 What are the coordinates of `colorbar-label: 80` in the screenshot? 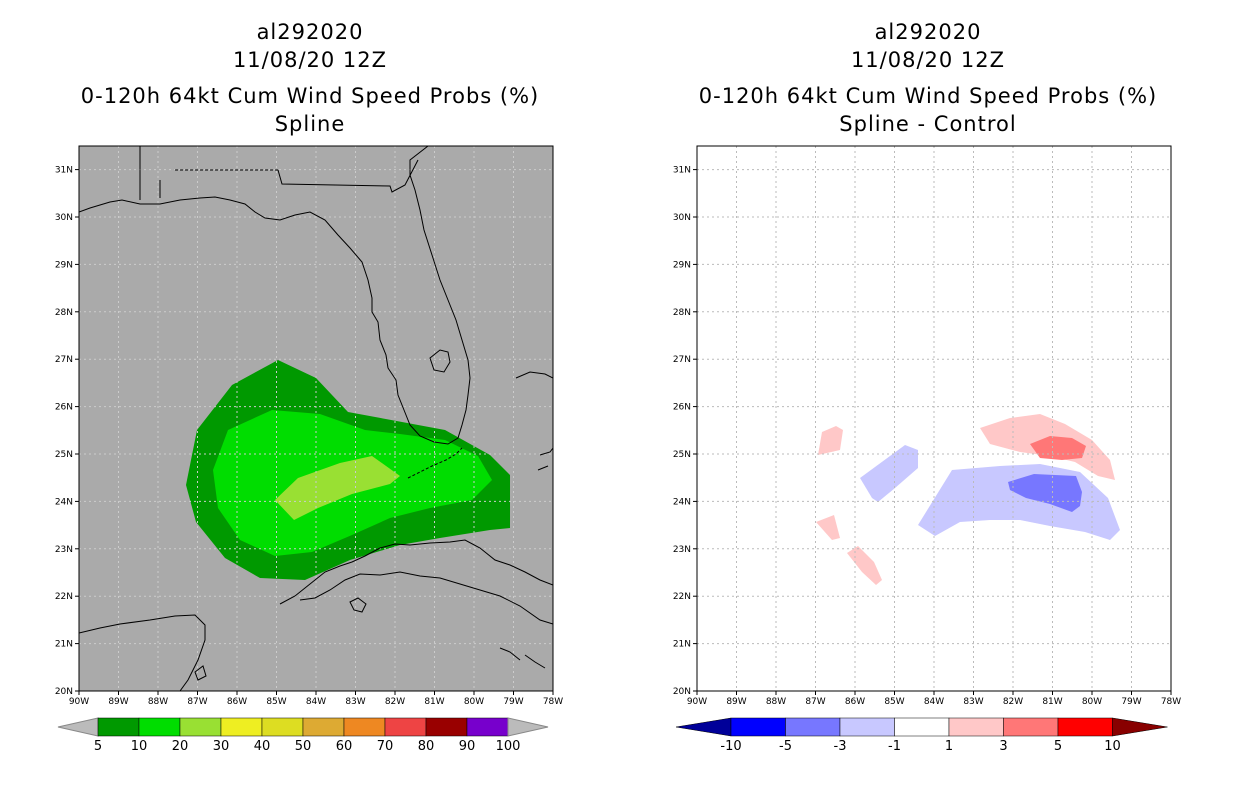 It's located at (426, 746).